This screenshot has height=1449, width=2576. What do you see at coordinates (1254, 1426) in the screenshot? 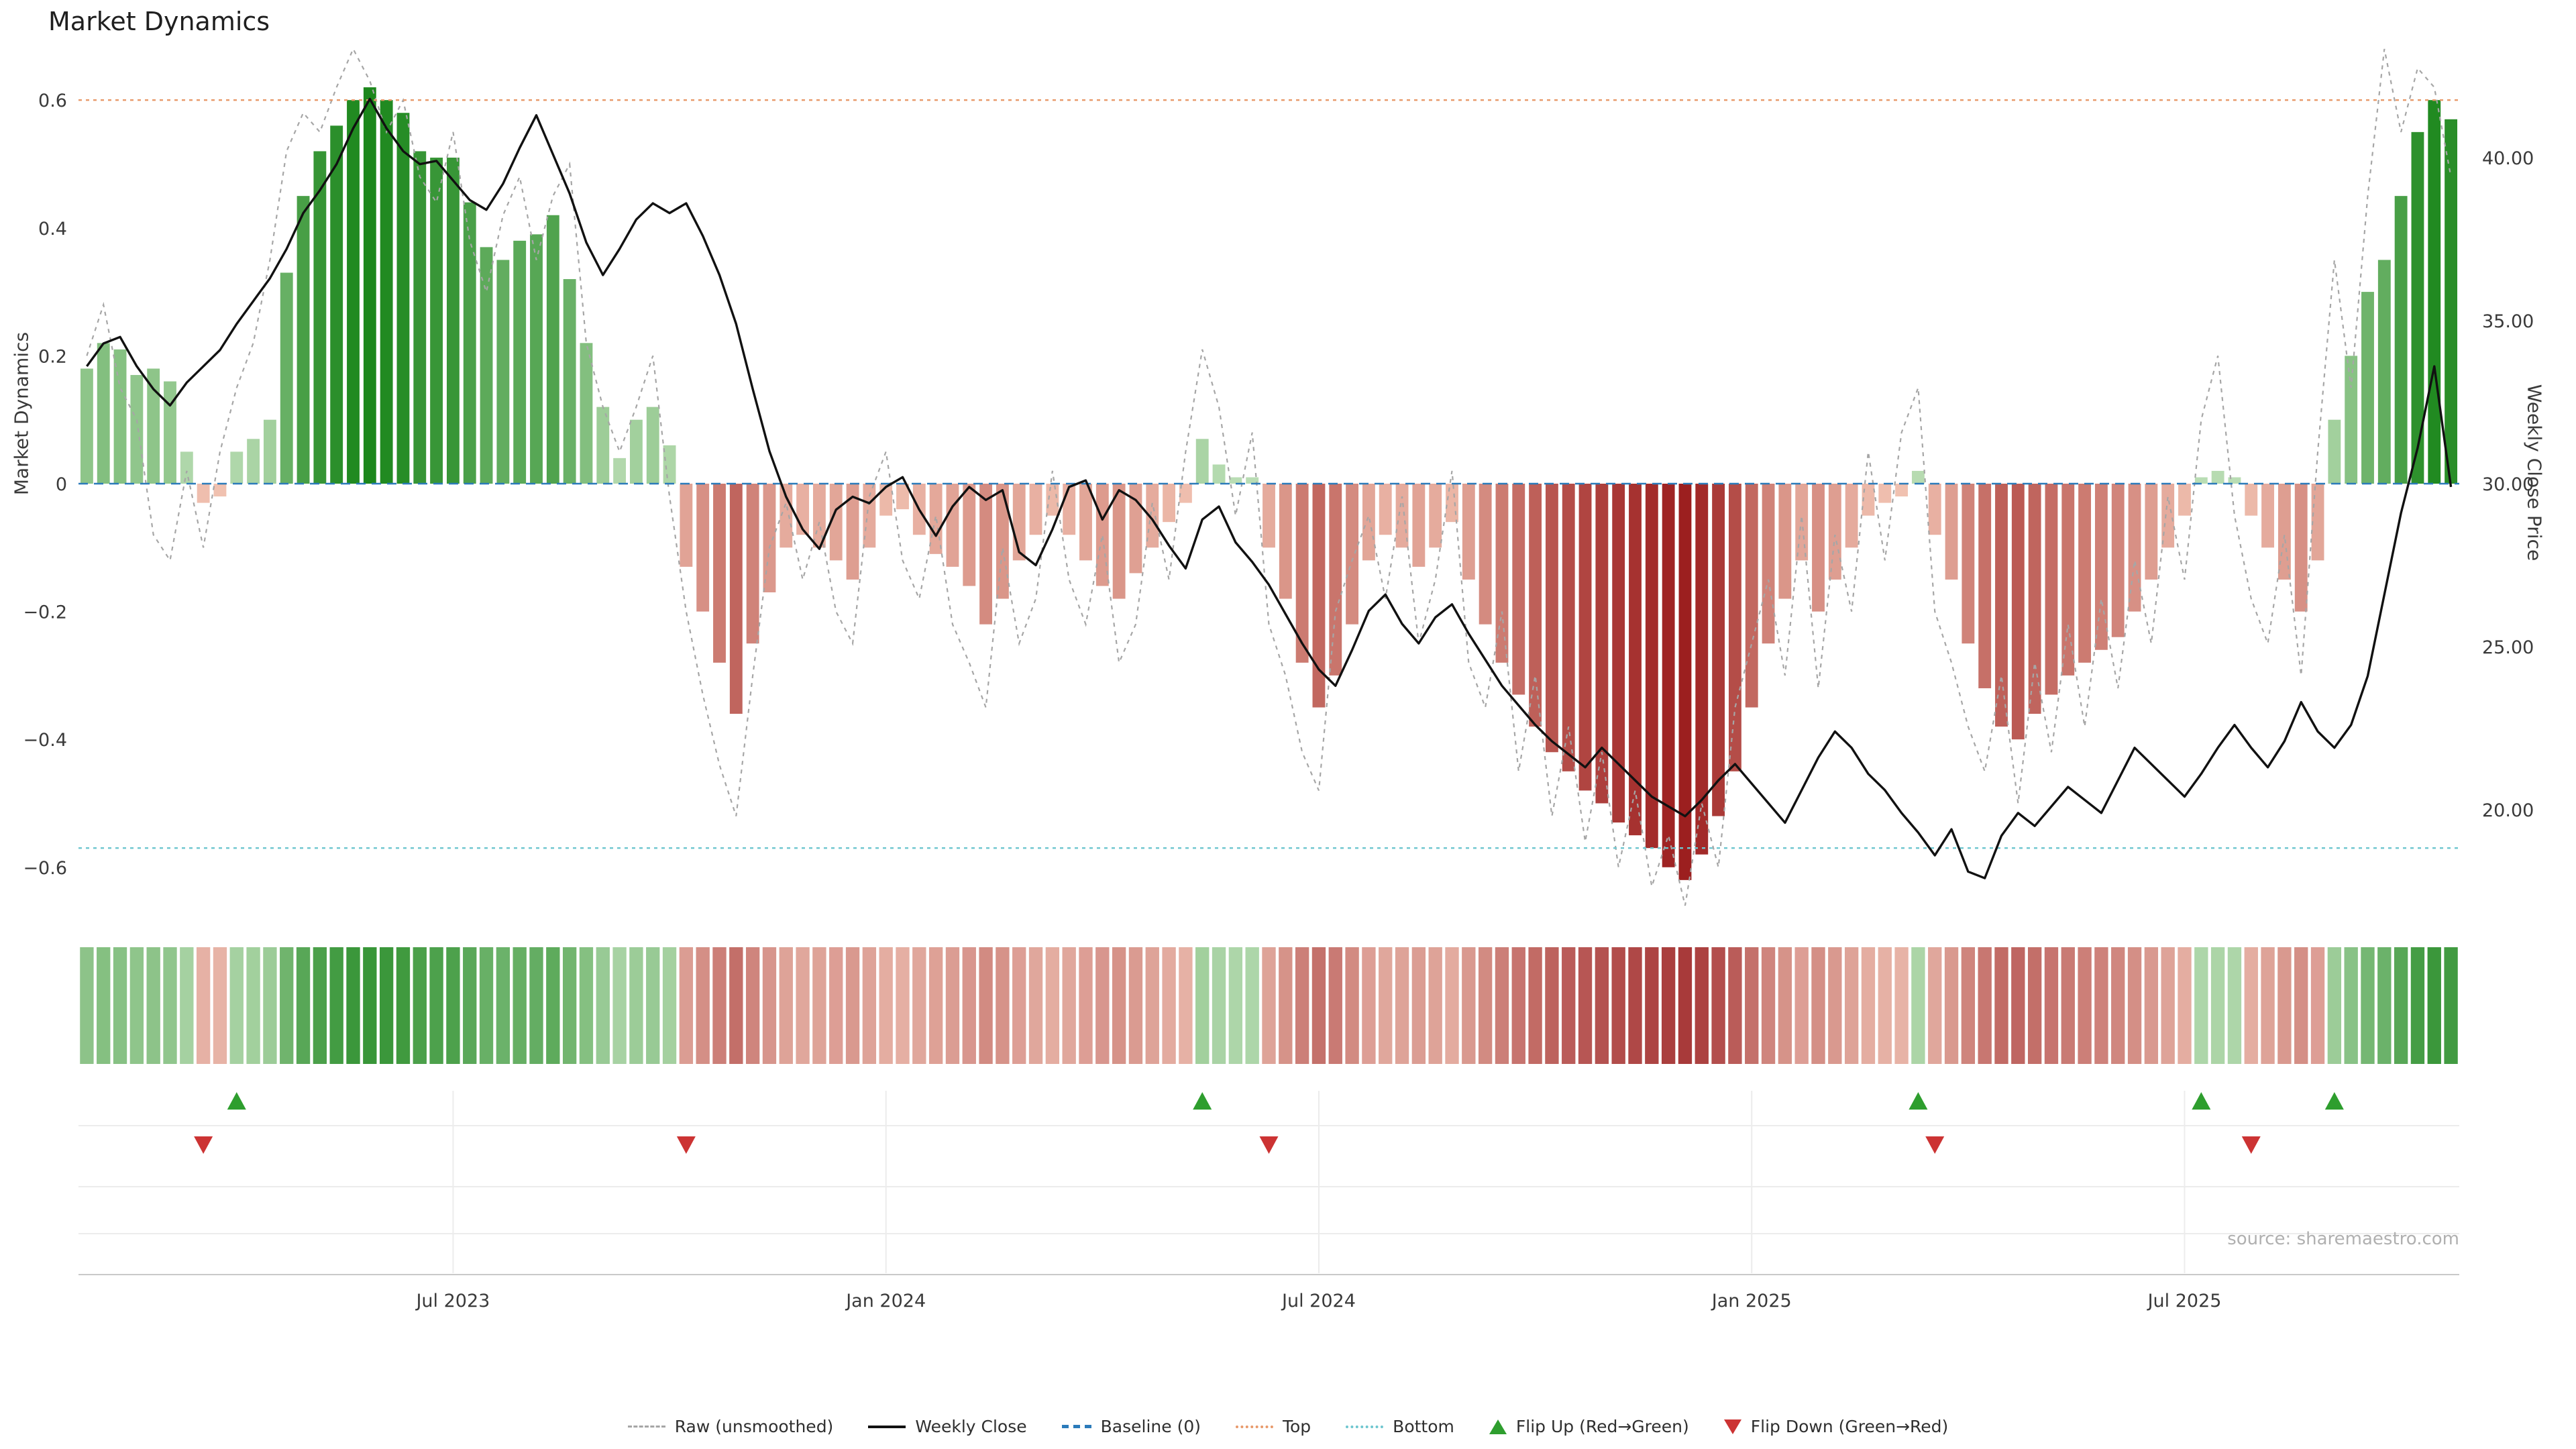
I see `top-line-swatch-icon` at bounding box center [1254, 1426].